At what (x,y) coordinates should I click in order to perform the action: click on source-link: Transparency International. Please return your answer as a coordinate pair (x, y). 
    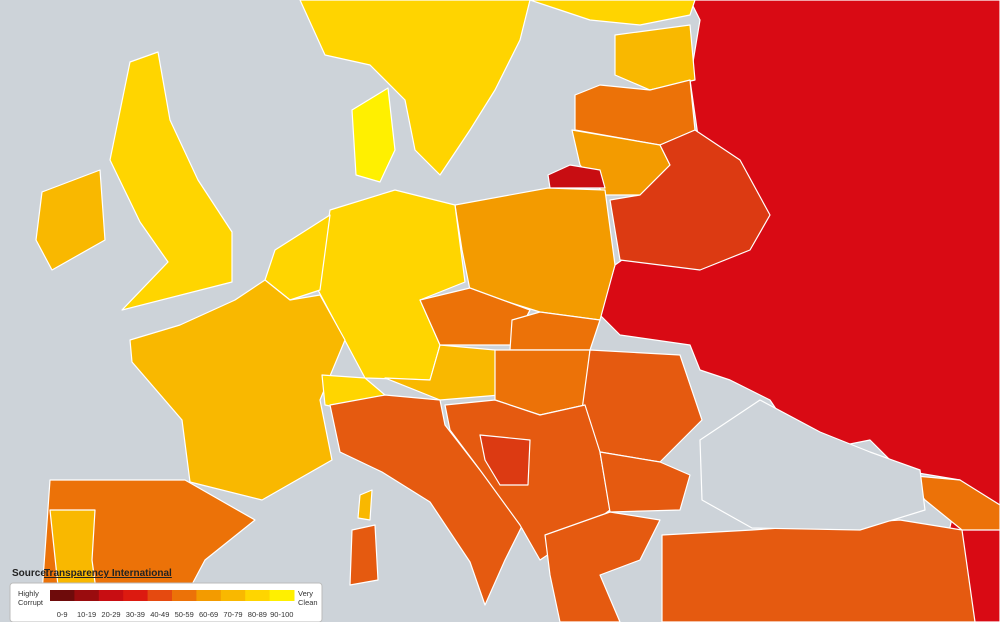
    Looking at the image, I should click on (108, 573).